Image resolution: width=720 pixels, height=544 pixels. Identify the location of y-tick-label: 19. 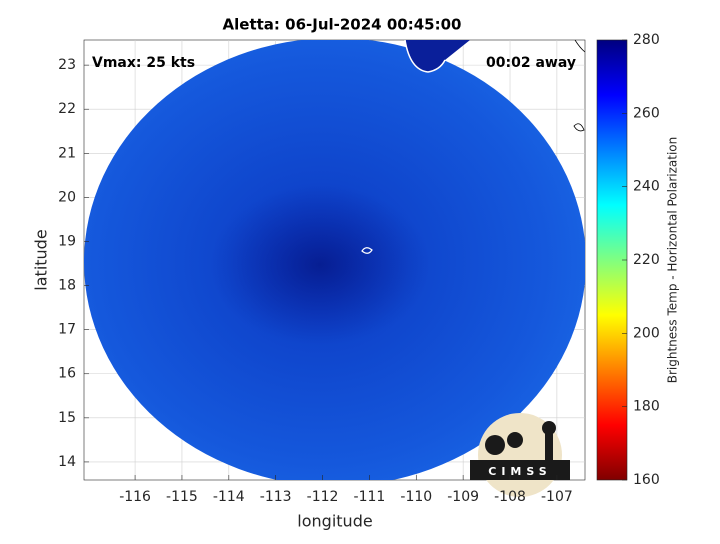
(67, 241).